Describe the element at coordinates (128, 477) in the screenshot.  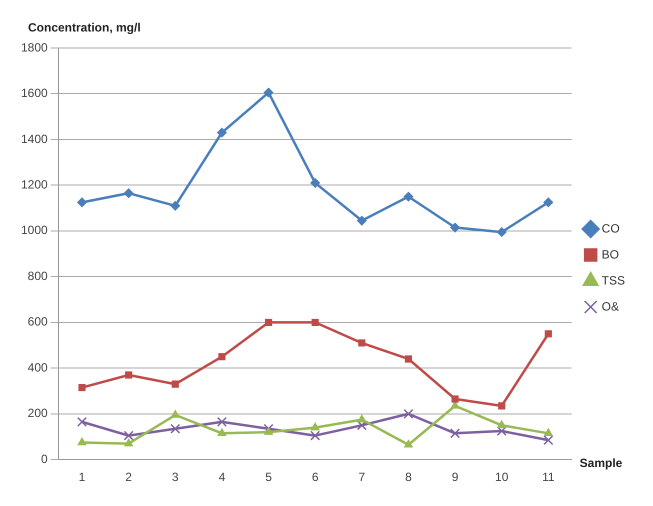
I see `x-tick-label: 2` at that location.